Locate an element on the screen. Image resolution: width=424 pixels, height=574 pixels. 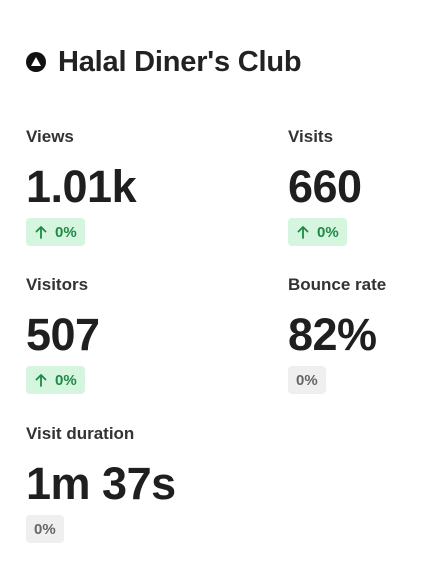
site-icon is located at coordinates (36, 62).